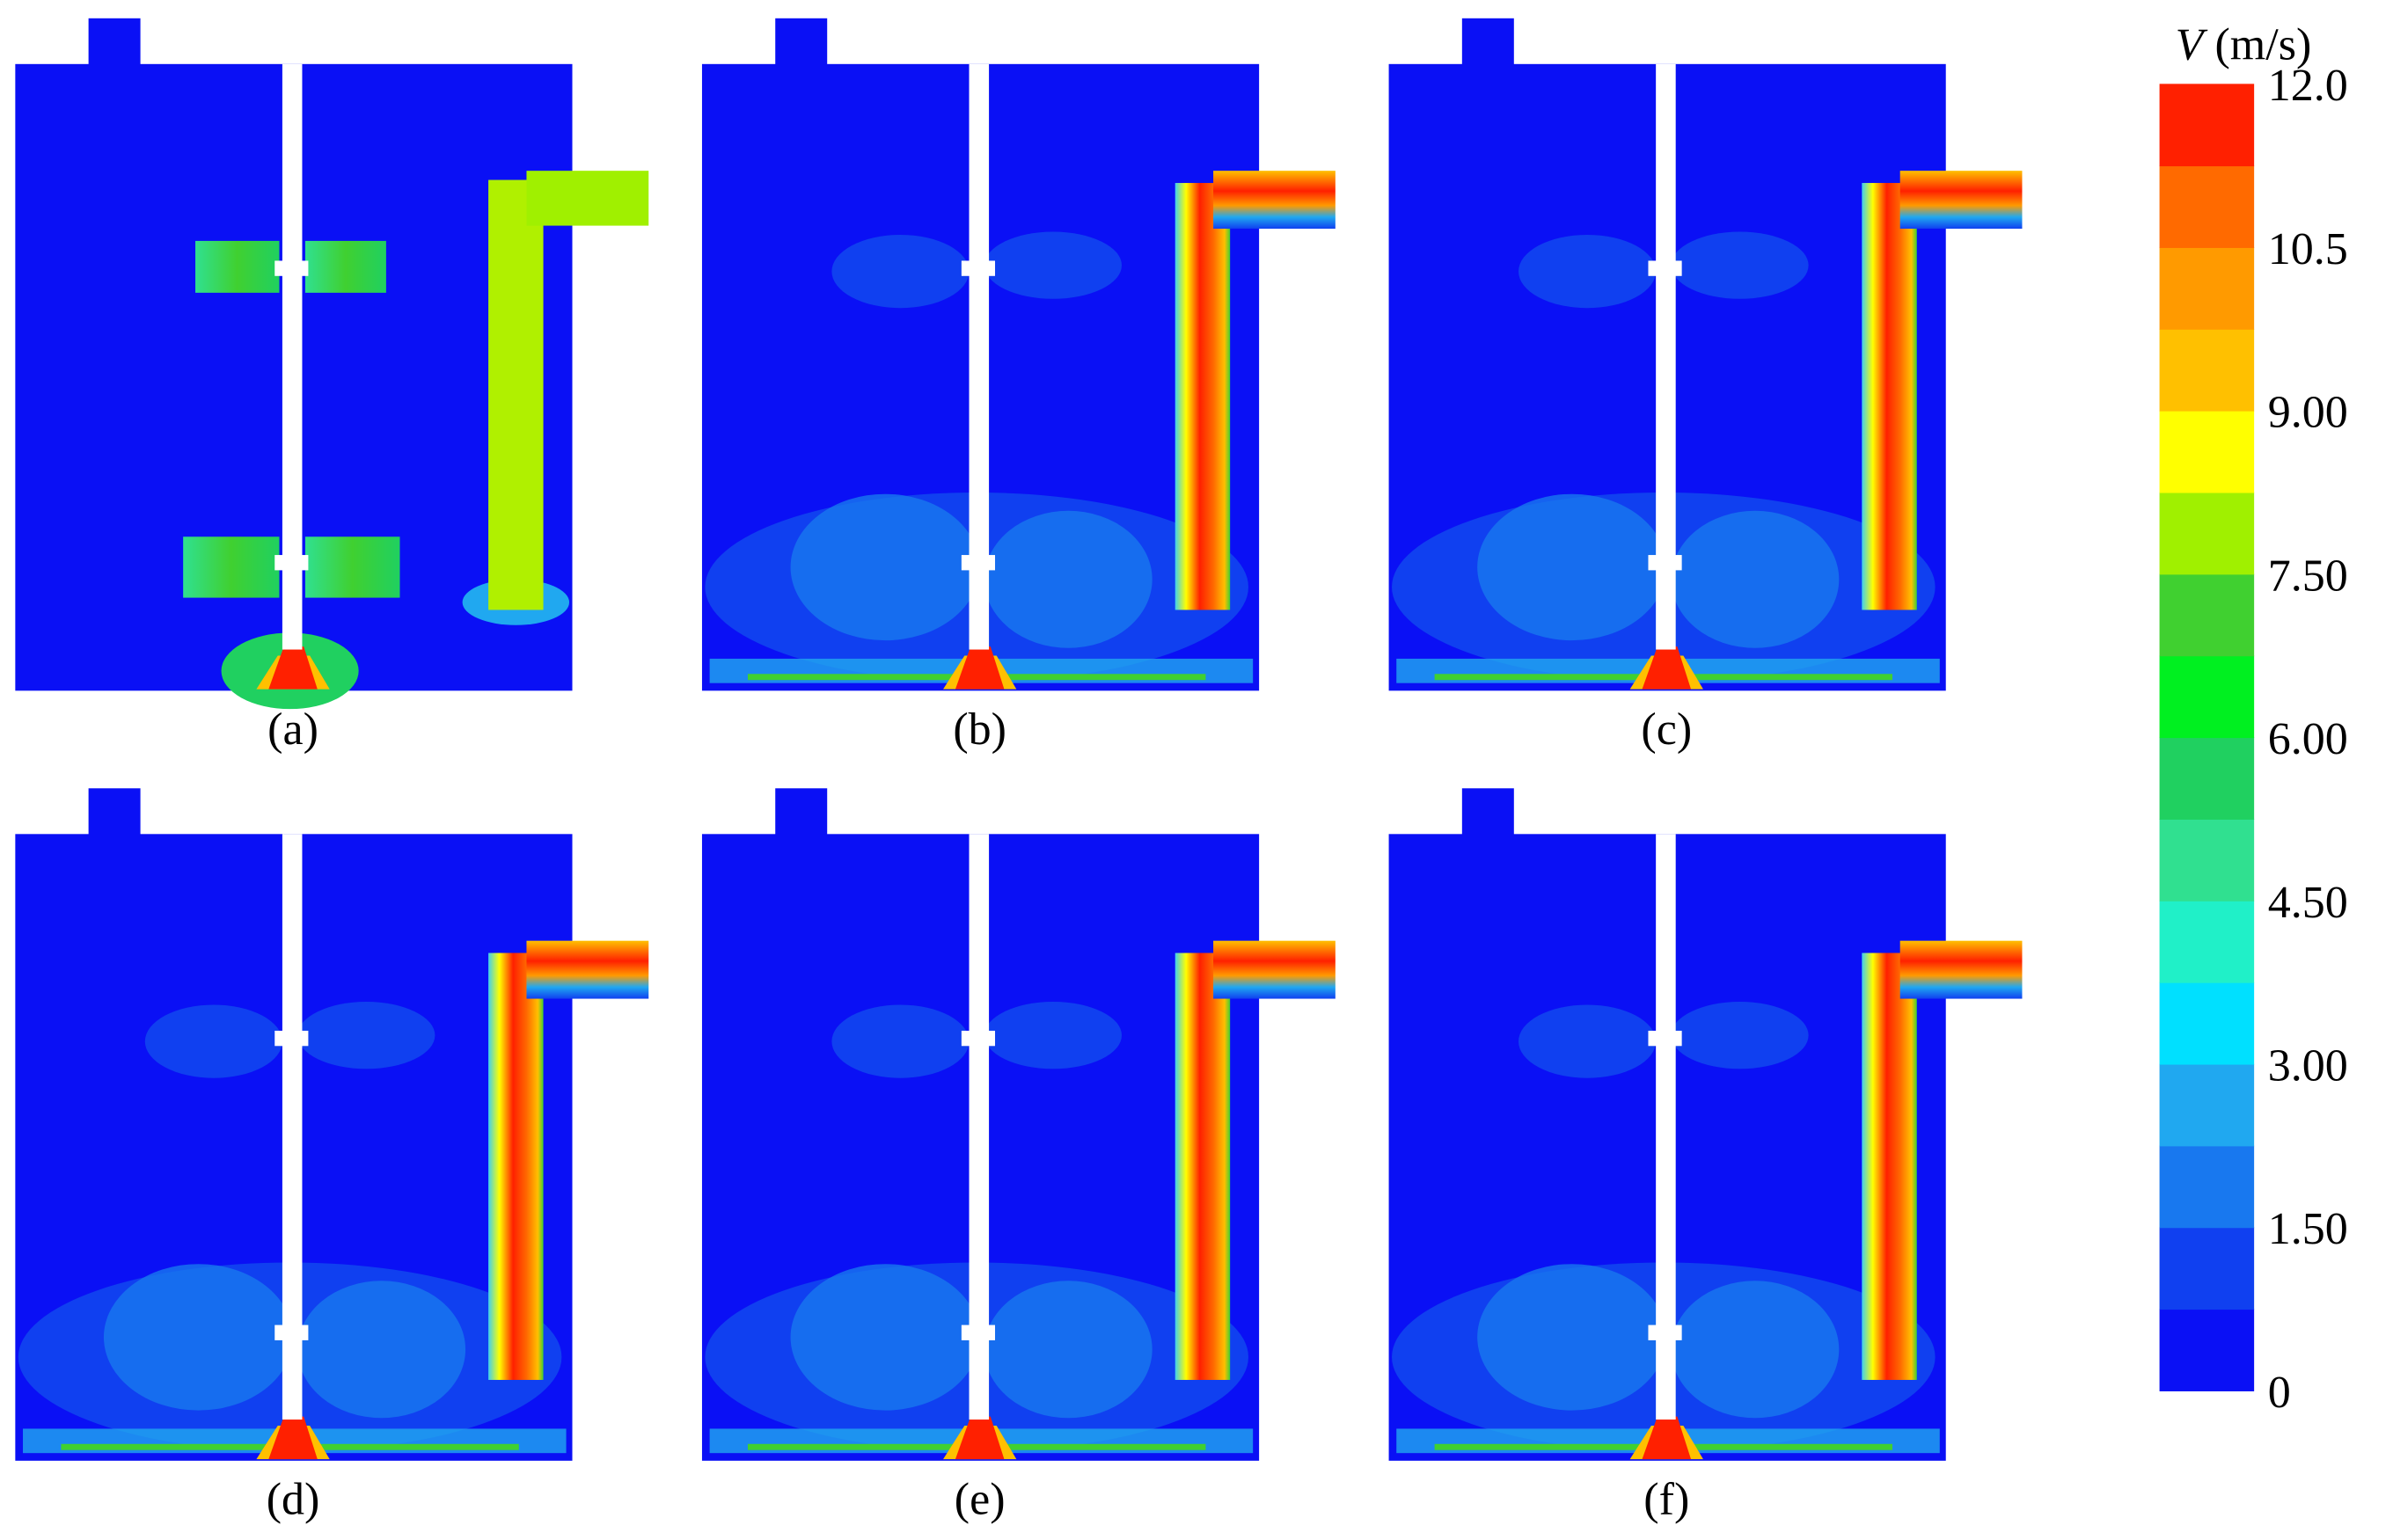 This screenshot has width=2393, height=1540. What do you see at coordinates (332, 387) in the screenshot?
I see `contour-panel: (a)` at bounding box center [332, 387].